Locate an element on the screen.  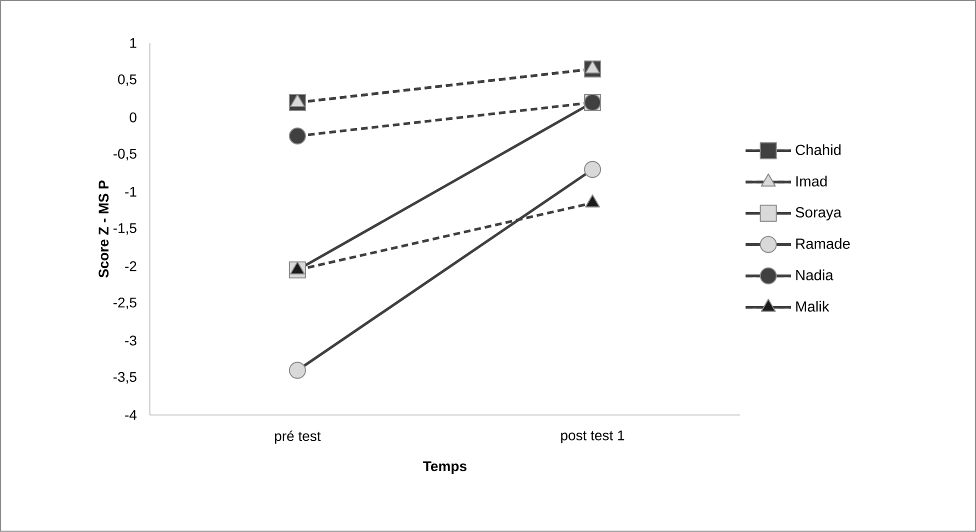
y-tick-label: 0 is located at coordinates (133, 117).